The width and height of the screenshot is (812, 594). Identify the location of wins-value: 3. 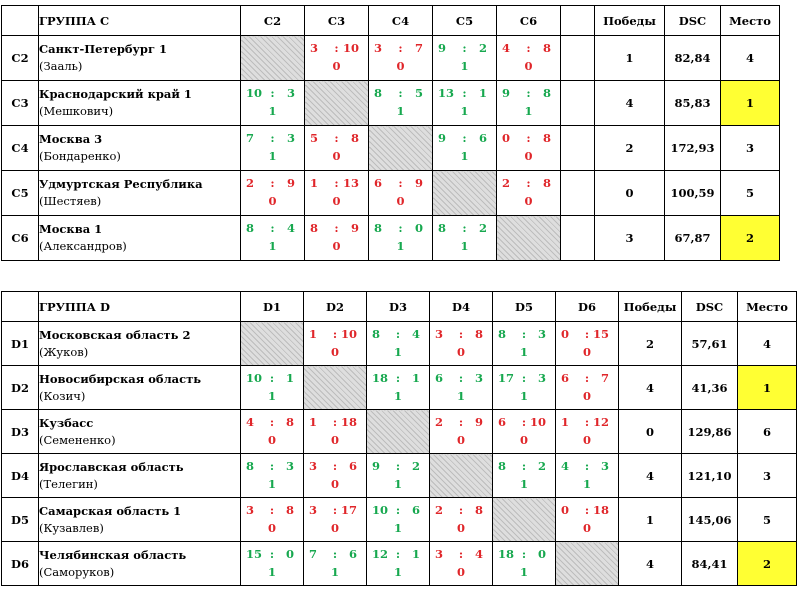
(629, 238).